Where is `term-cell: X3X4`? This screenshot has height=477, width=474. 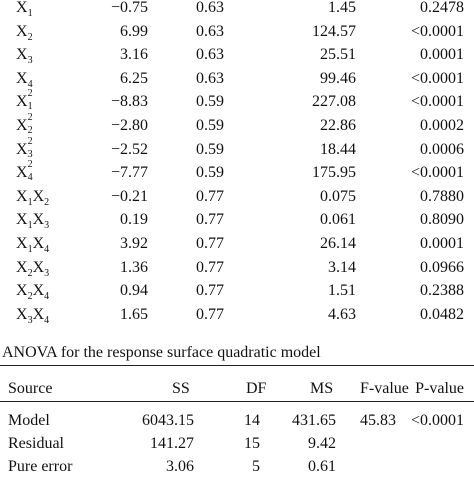
term-cell: X3X4 is located at coordinates (32, 314).